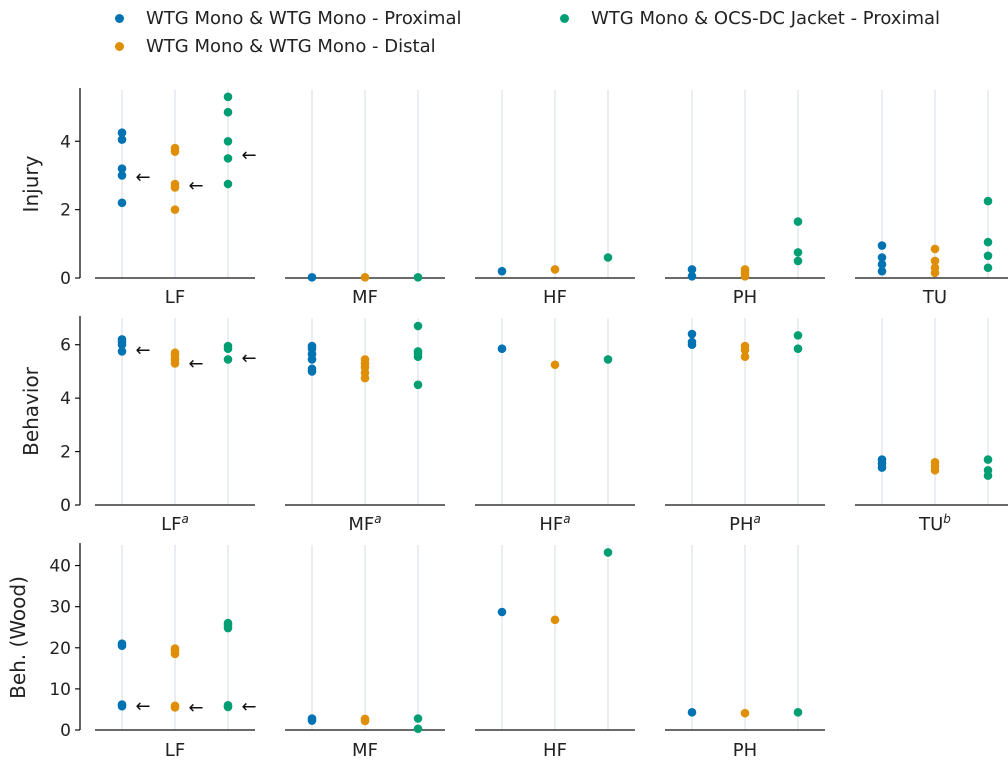 The image size is (1008, 768). What do you see at coordinates (934, 523) in the screenshot?
I see `panel-label: TUb` at bounding box center [934, 523].